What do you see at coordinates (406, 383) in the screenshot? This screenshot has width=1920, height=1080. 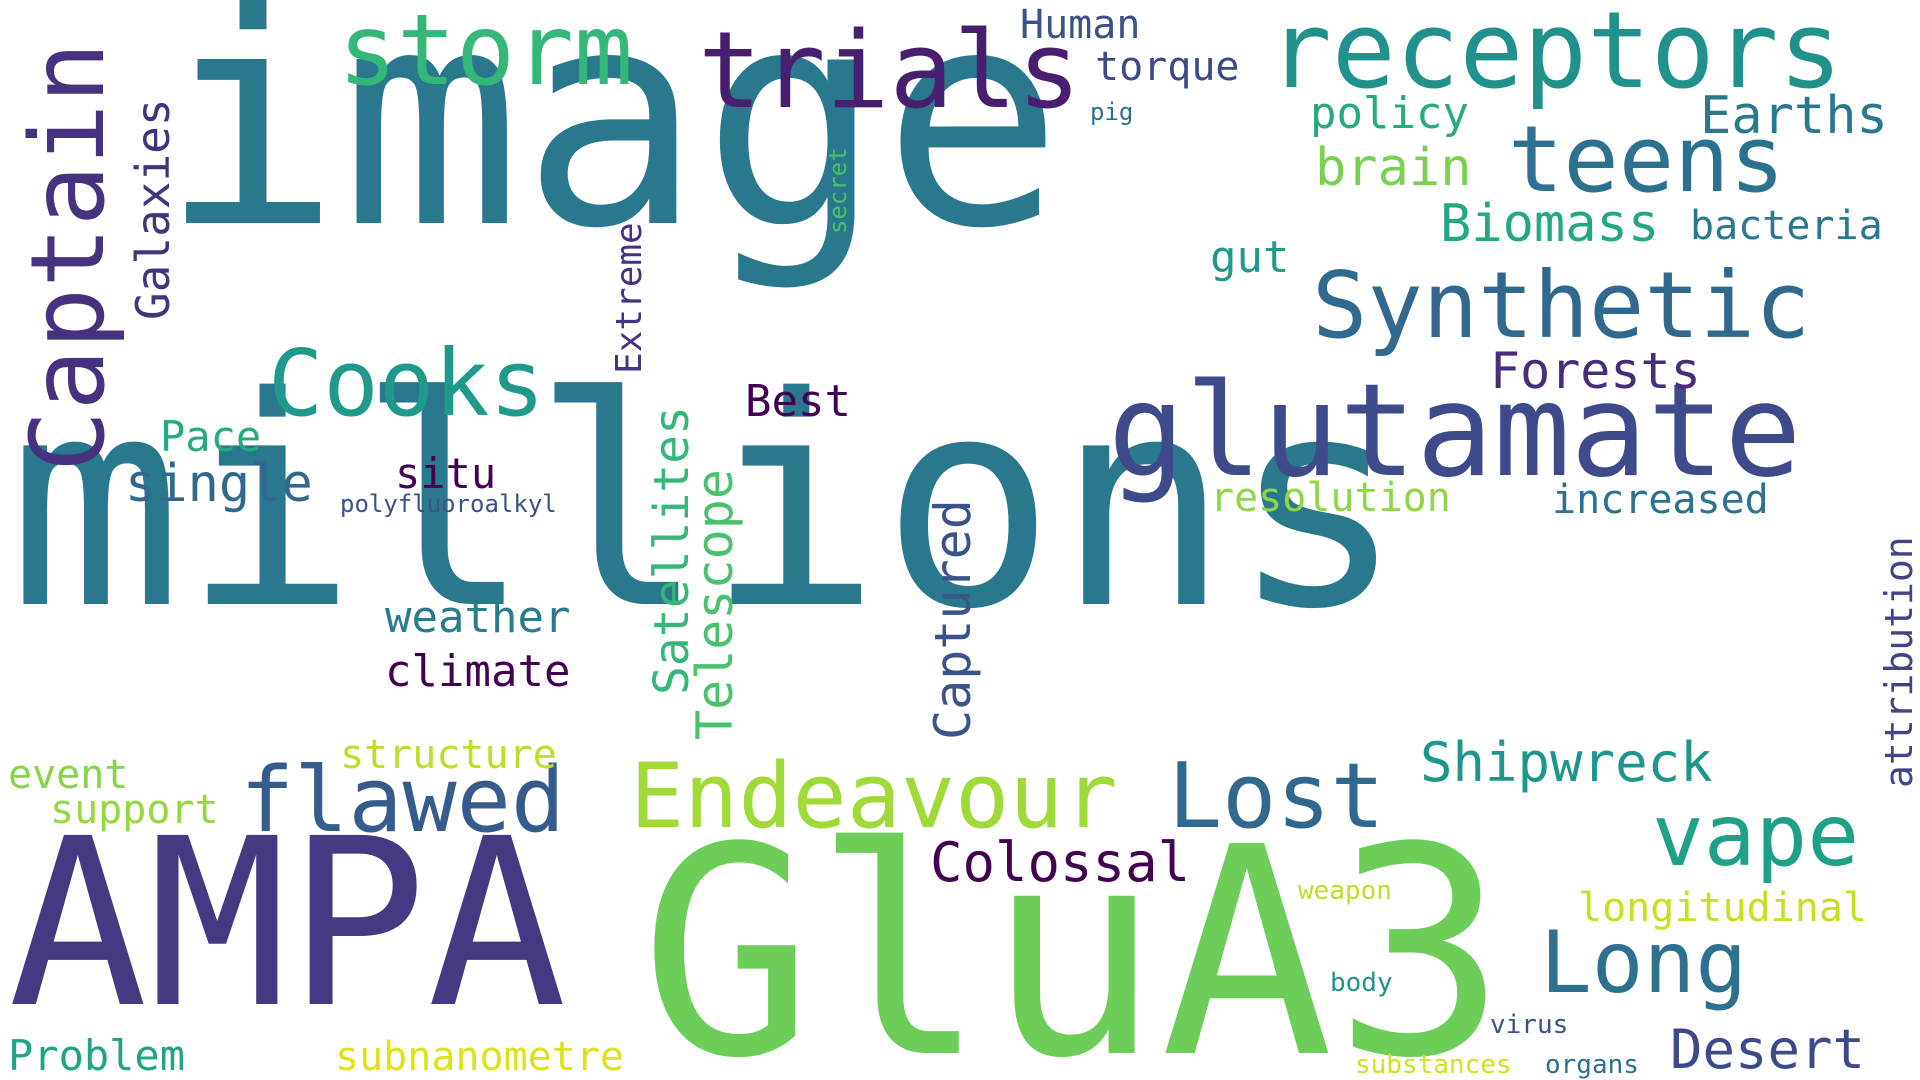 I see `word-cooks: Cooks` at bounding box center [406, 383].